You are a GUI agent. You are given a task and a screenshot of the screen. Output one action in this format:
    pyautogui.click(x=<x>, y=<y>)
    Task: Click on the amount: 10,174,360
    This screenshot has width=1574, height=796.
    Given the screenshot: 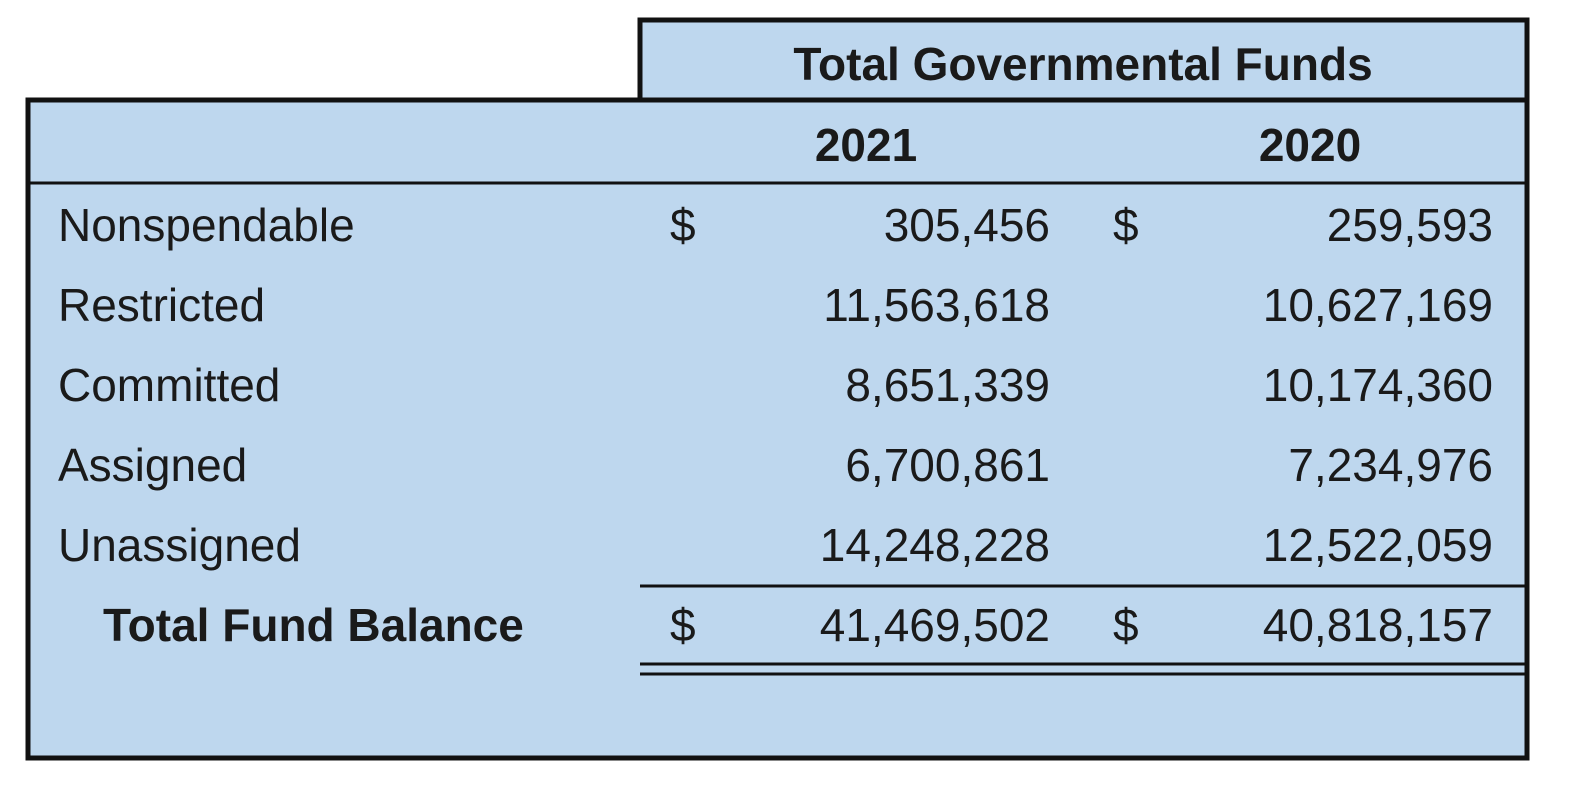 What is the action you would take?
    pyautogui.click(x=1378, y=385)
    